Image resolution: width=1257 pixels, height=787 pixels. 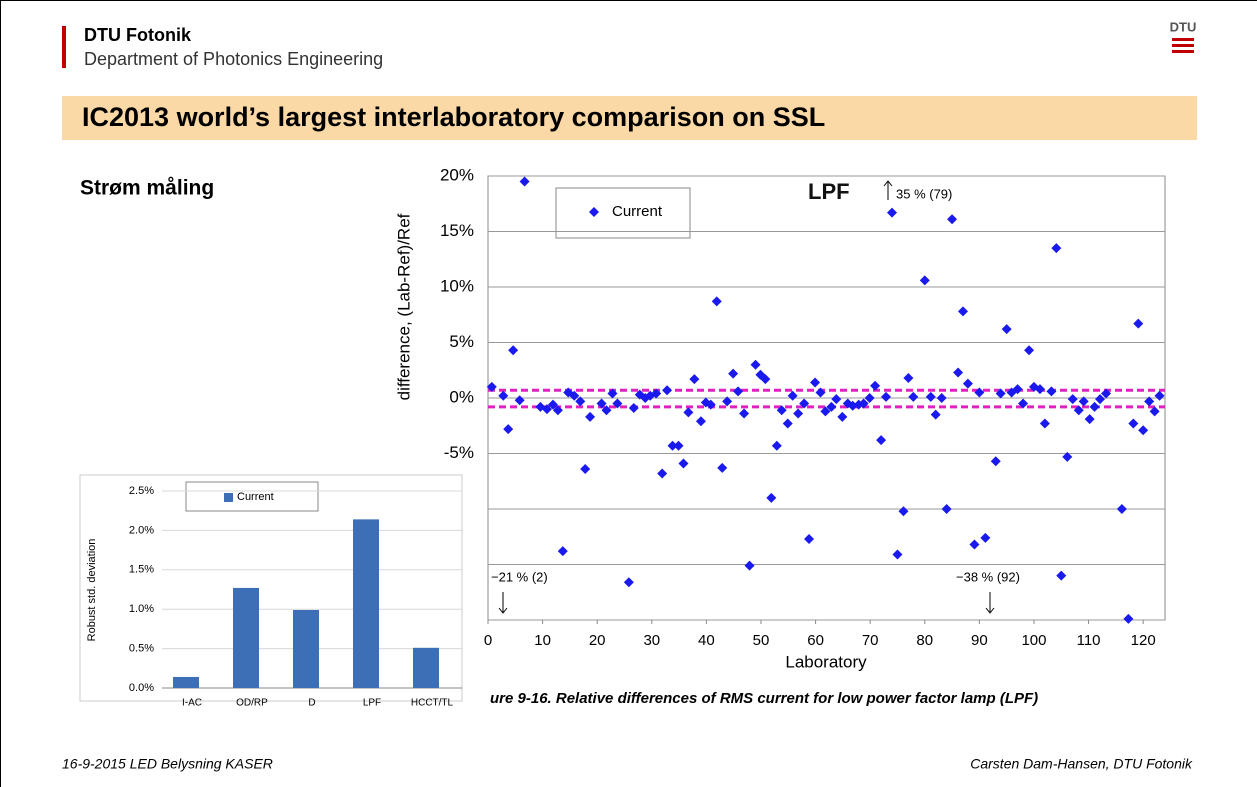 What do you see at coordinates (141, 649) in the screenshot?
I see `y-tick-label: 0.5%` at bounding box center [141, 649].